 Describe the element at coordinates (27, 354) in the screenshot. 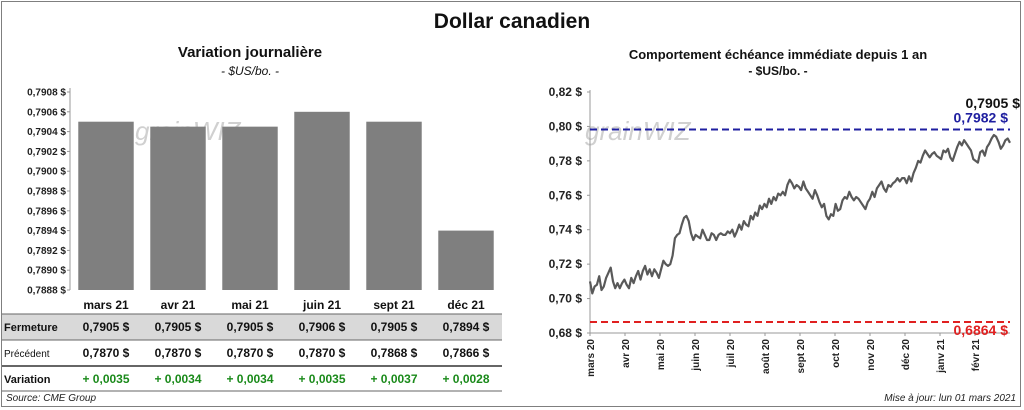

I see `table-row-label: Précédent` at that location.